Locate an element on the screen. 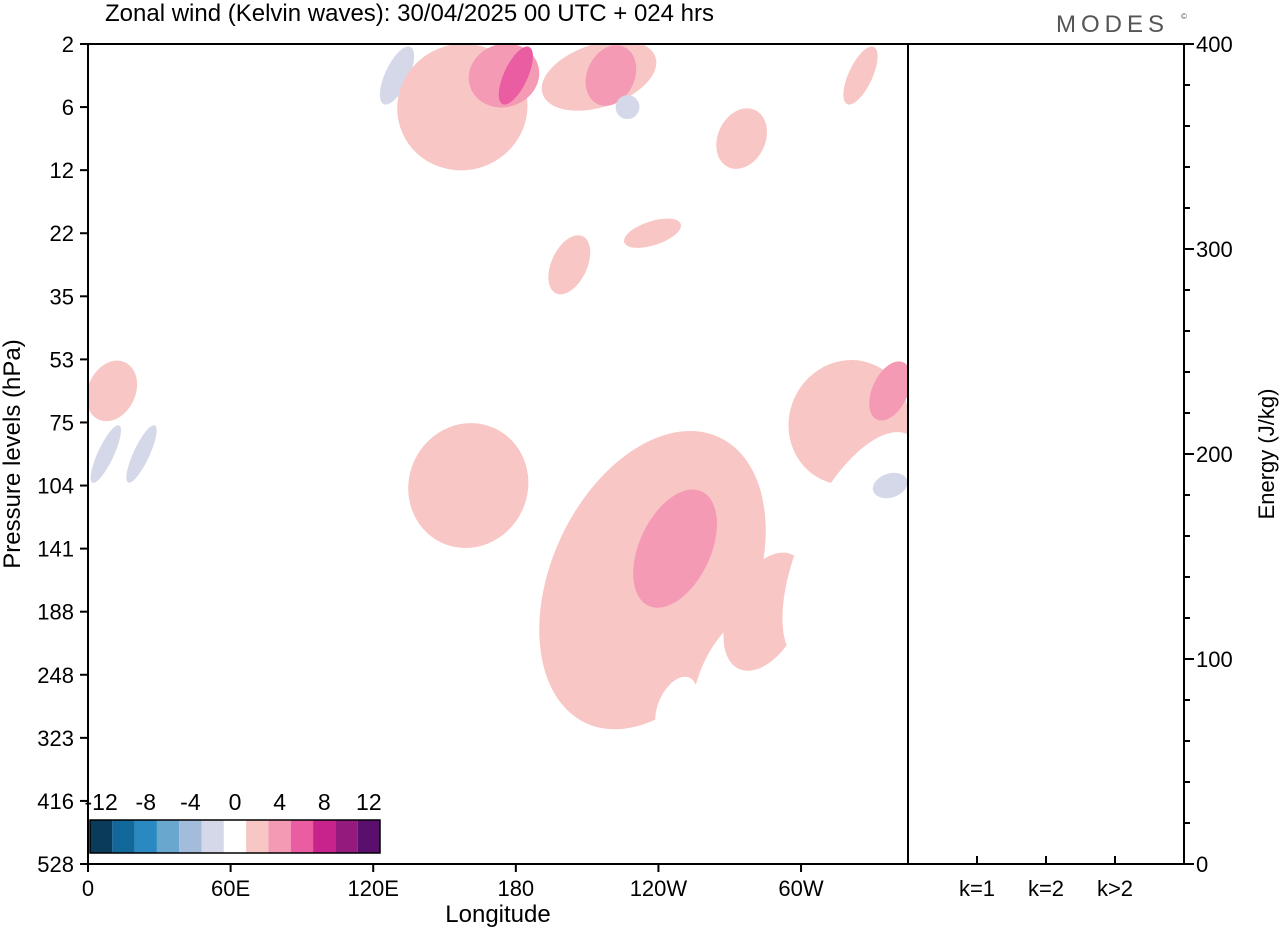 The height and width of the screenshot is (935, 1280). energy-tick-label: 300 is located at coordinates (1214, 249).